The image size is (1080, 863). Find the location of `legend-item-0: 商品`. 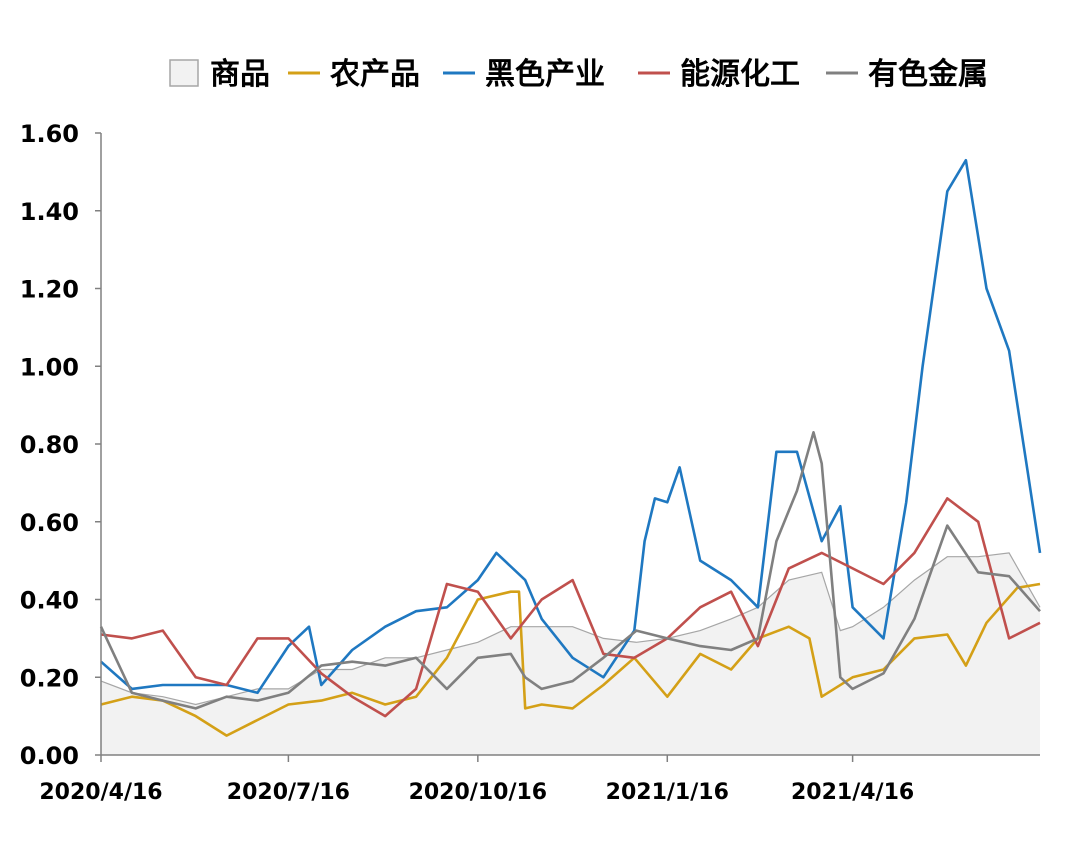

legend-item-0: 商品 is located at coordinates (219, 74).